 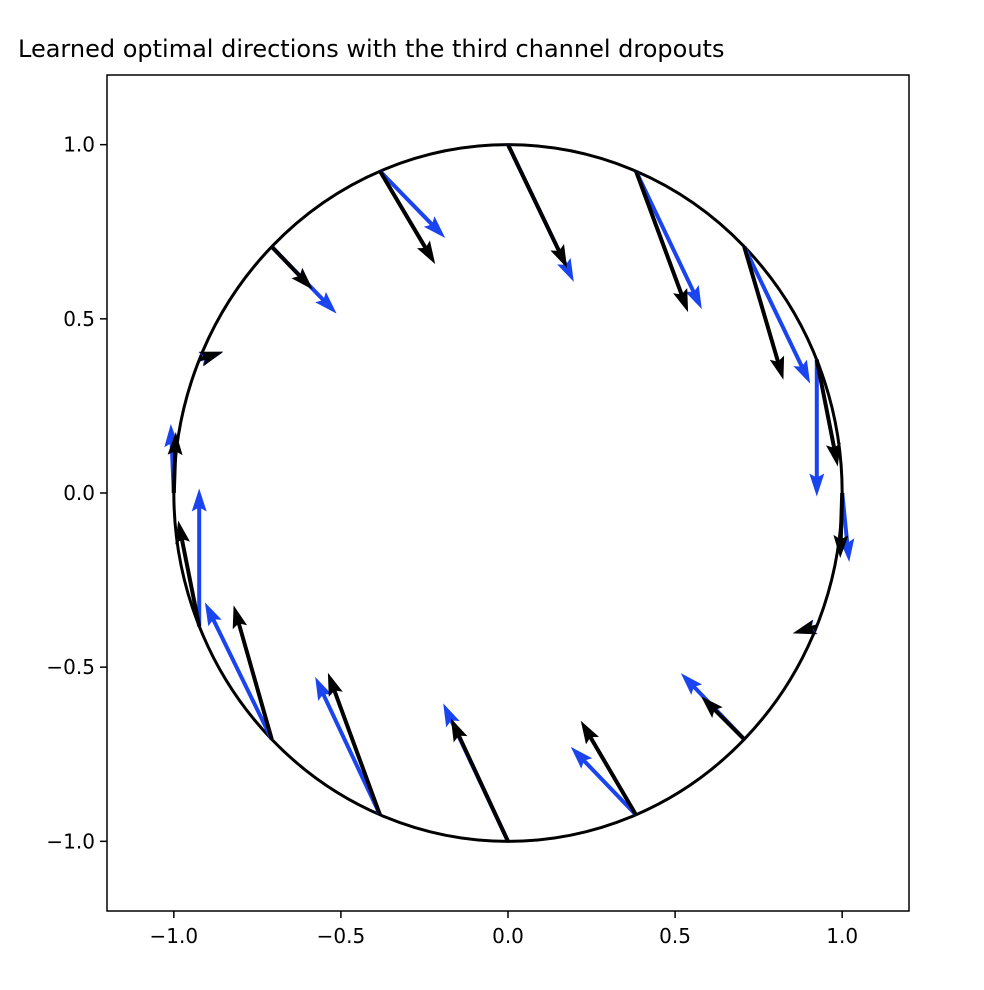 I want to click on x-tick-label: 1.0, so click(x=842, y=936).